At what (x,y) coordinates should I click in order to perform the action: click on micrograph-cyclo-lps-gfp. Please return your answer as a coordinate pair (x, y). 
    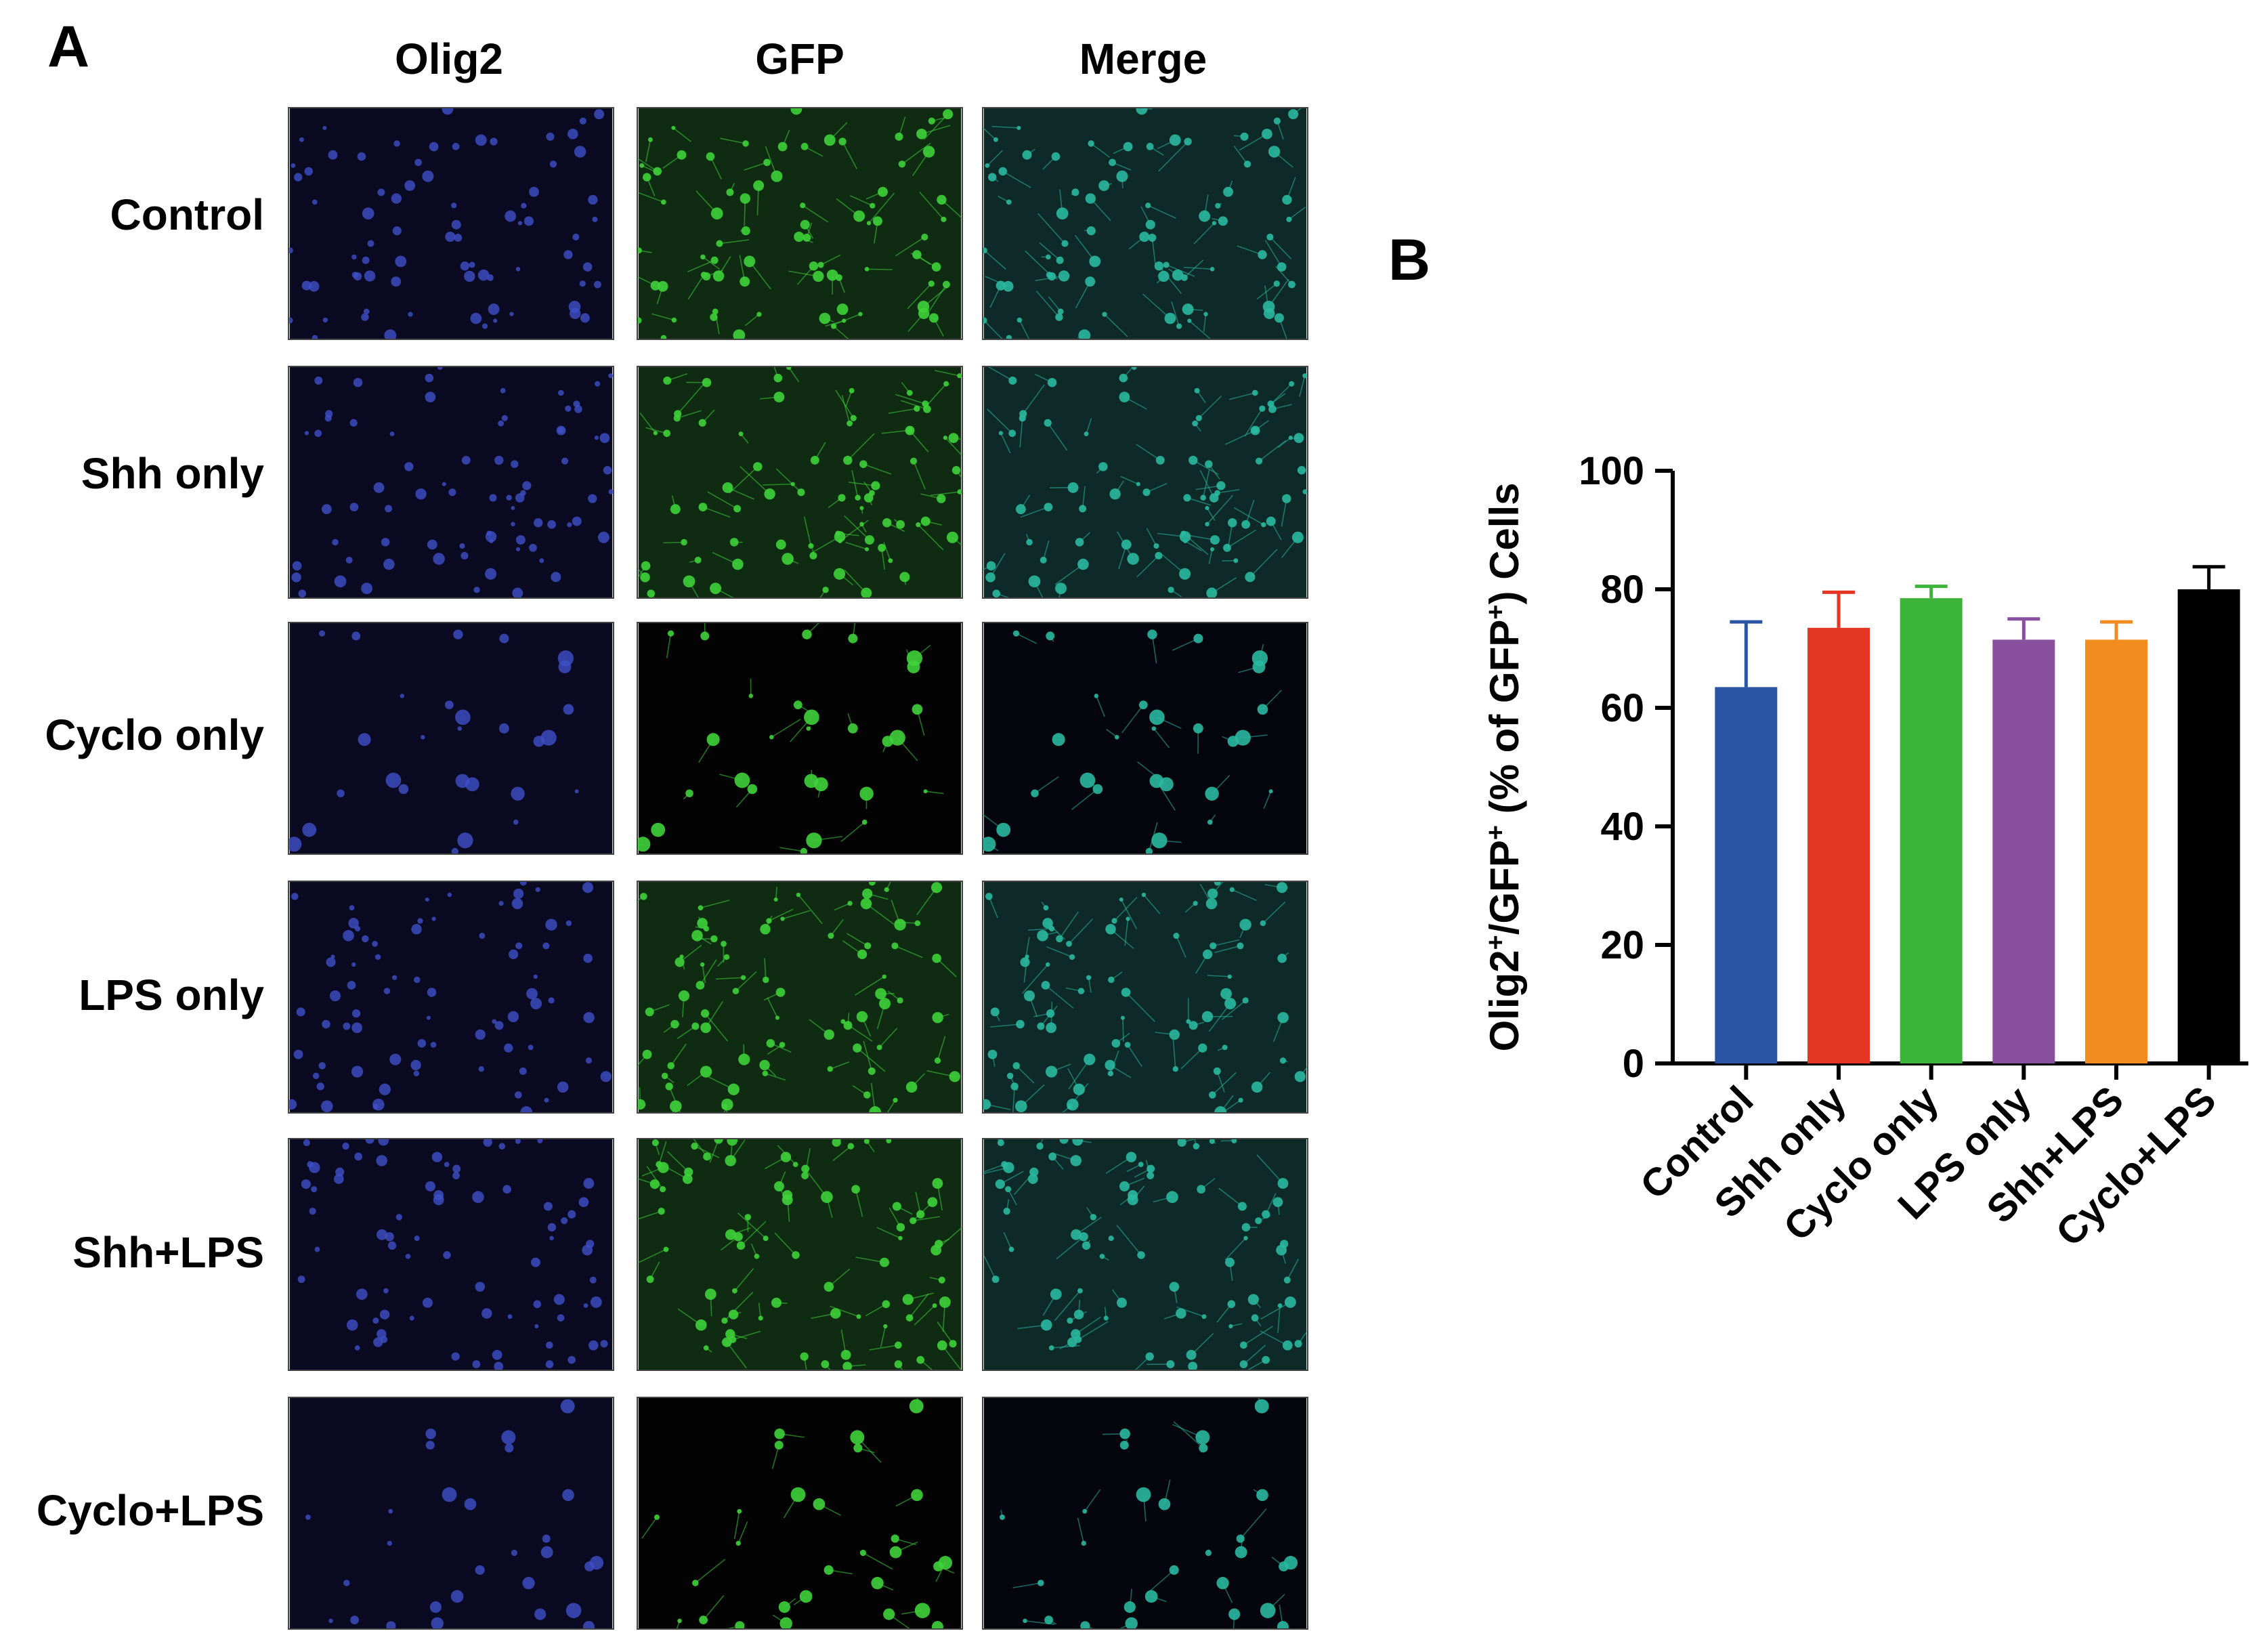
    Looking at the image, I should click on (800, 1513).